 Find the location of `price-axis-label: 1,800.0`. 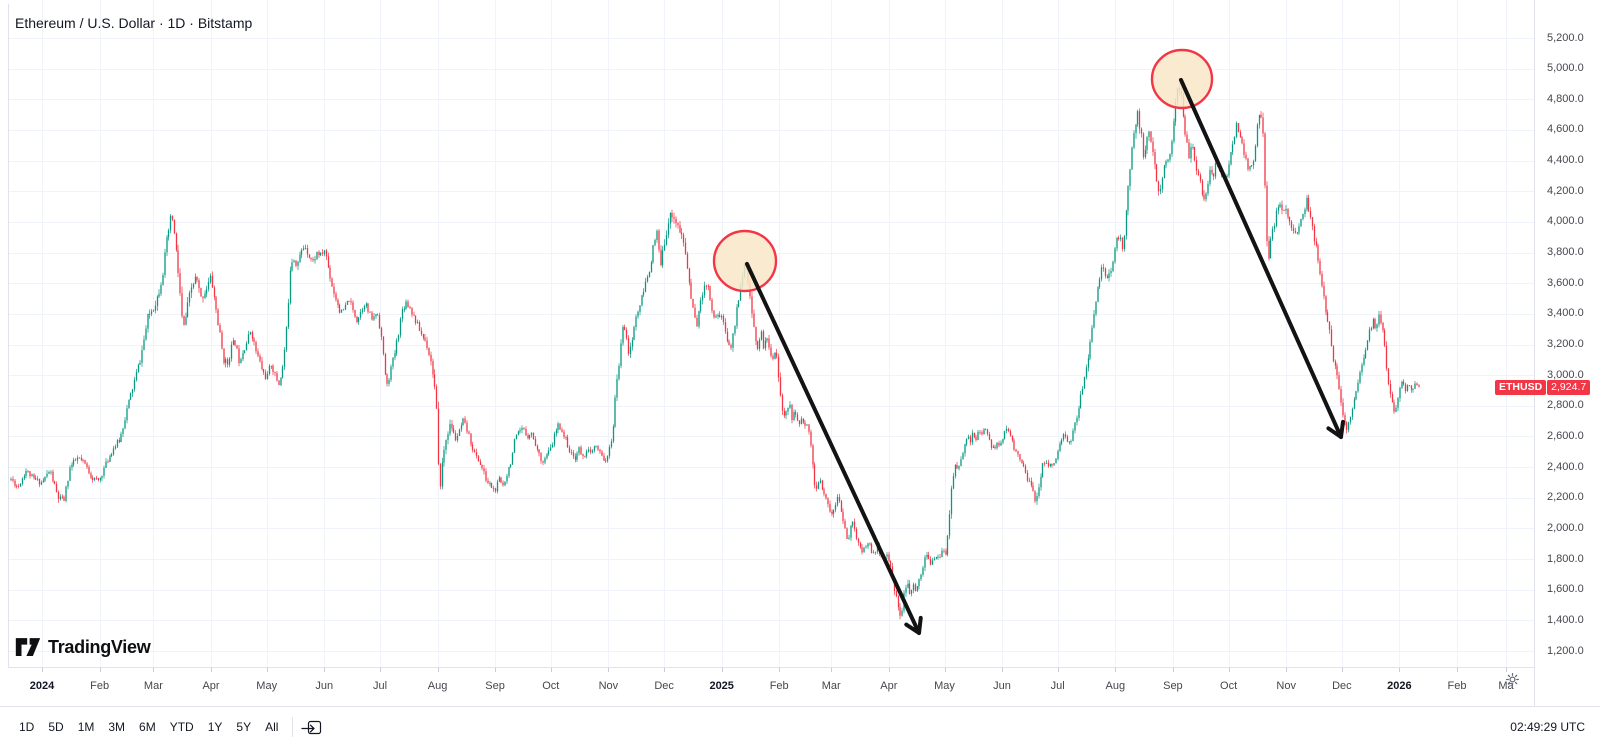

price-axis-label: 1,800.0 is located at coordinates (1565, 558).